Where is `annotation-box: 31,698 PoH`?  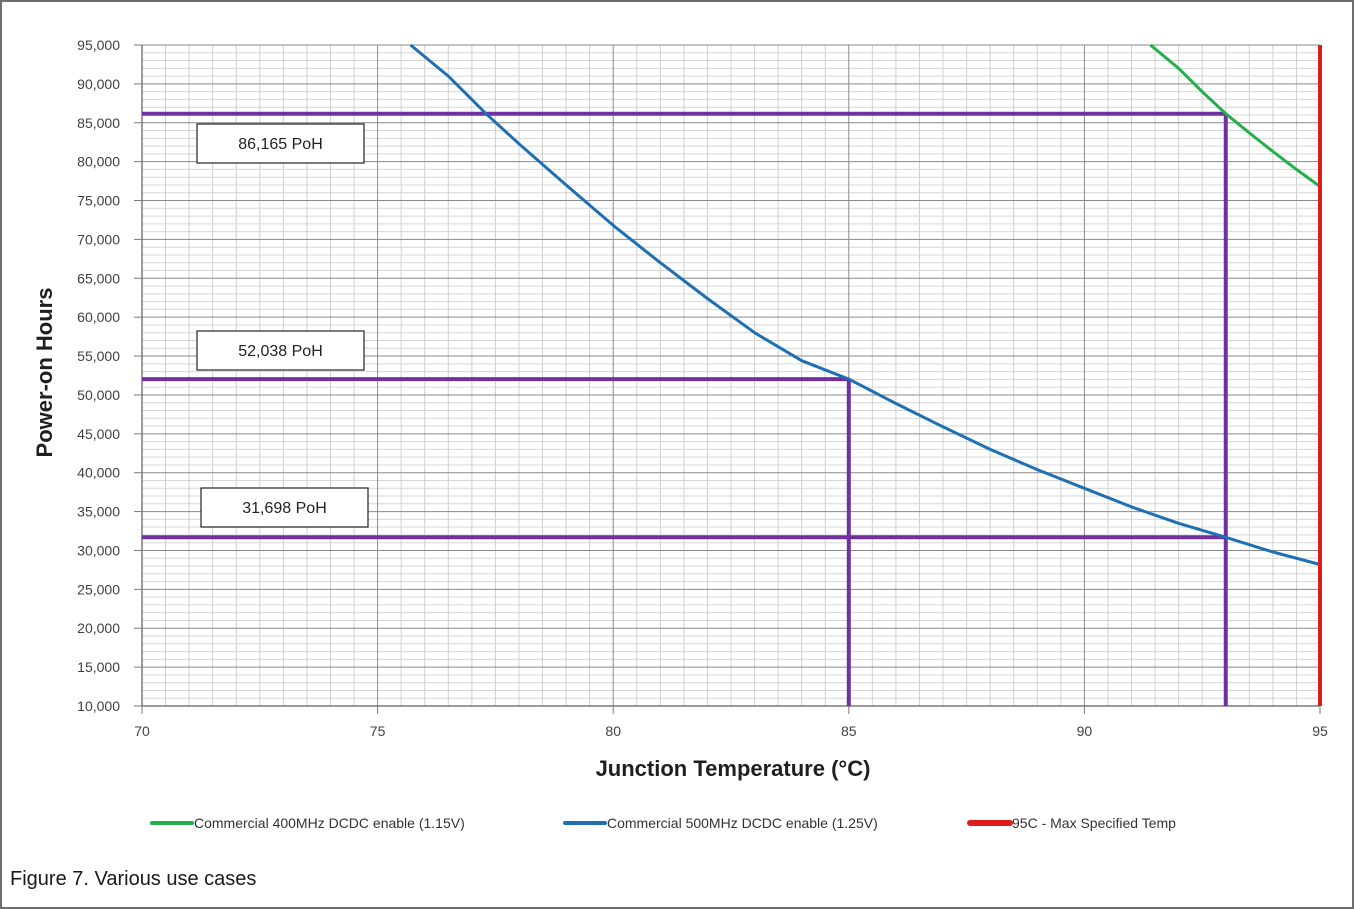 annotation-box: 31,698 PoH is located at coordinates (284, 507).